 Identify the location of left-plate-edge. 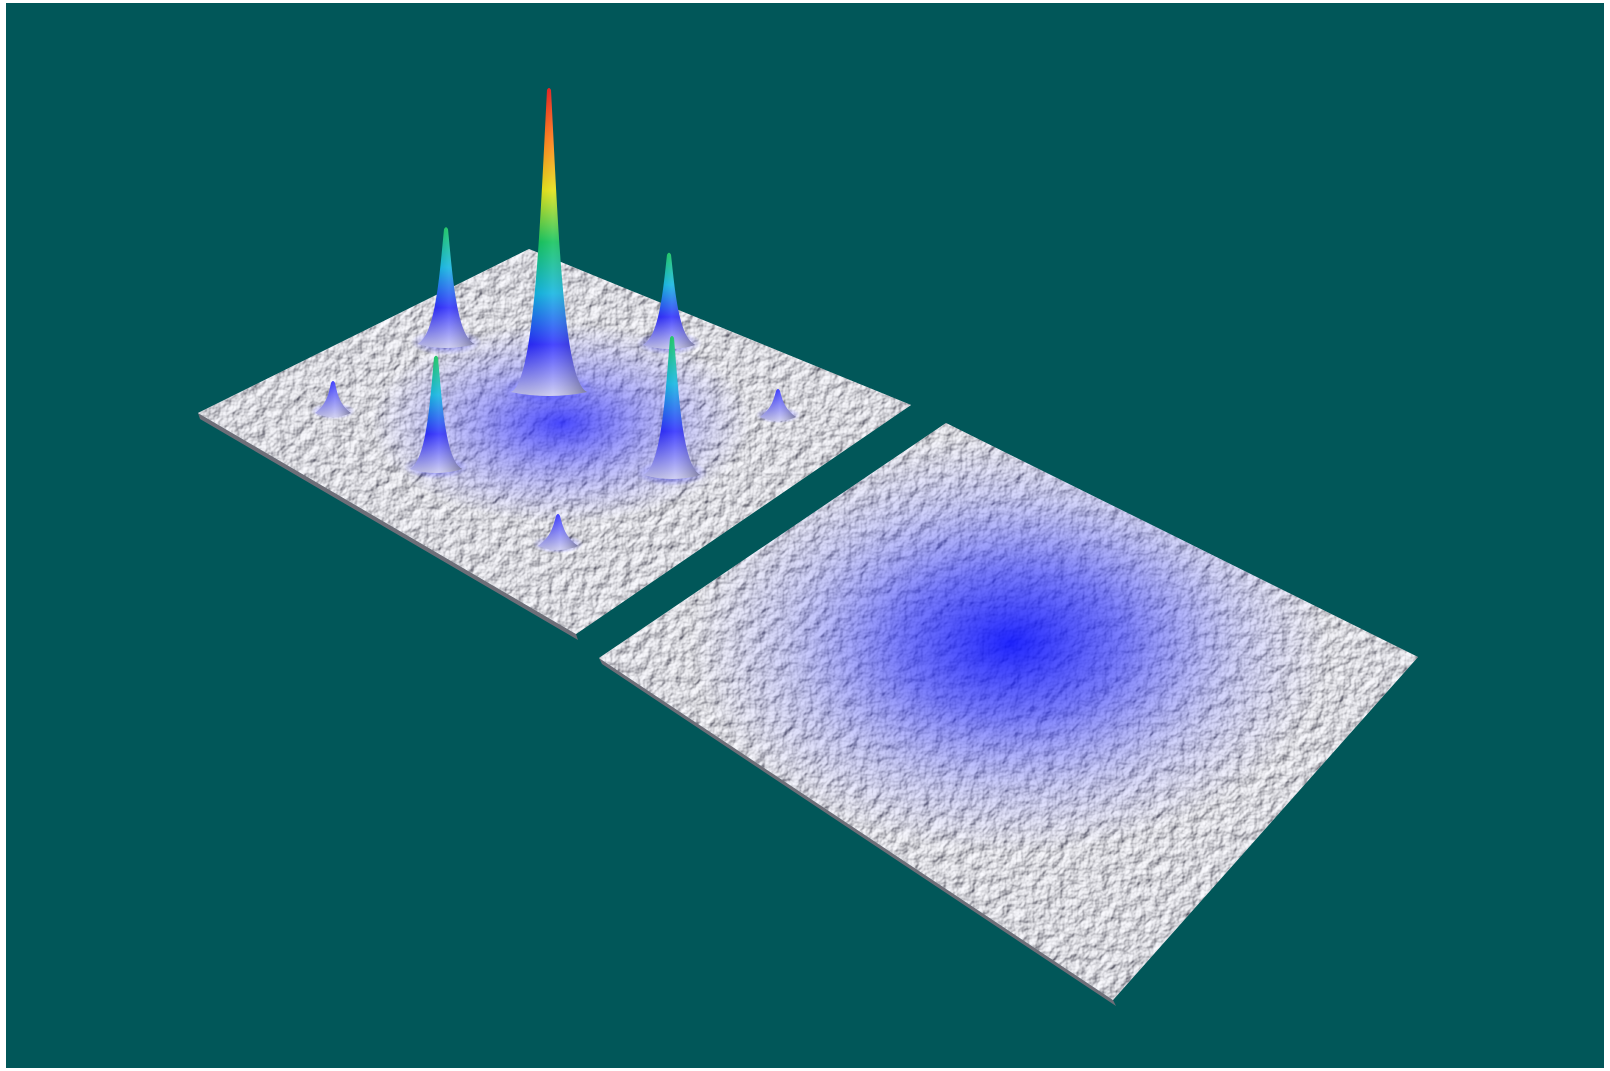
(388, 526).